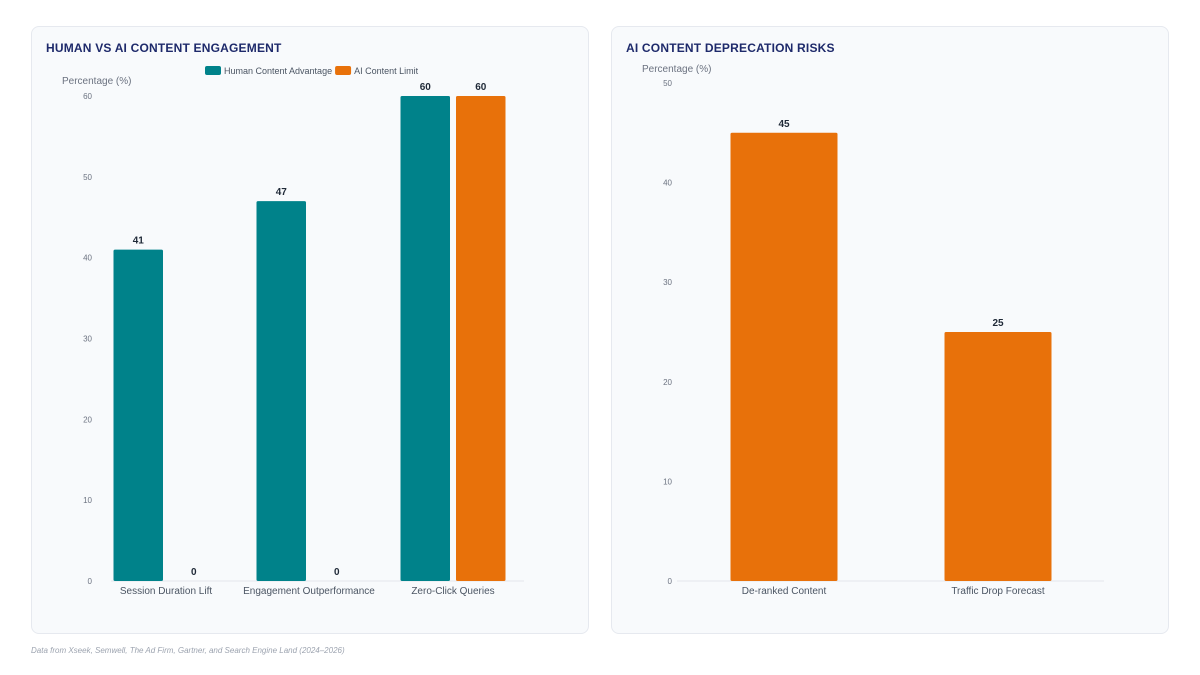  I want to click on legend-entry: AI Content Limit, so click(386, 71).